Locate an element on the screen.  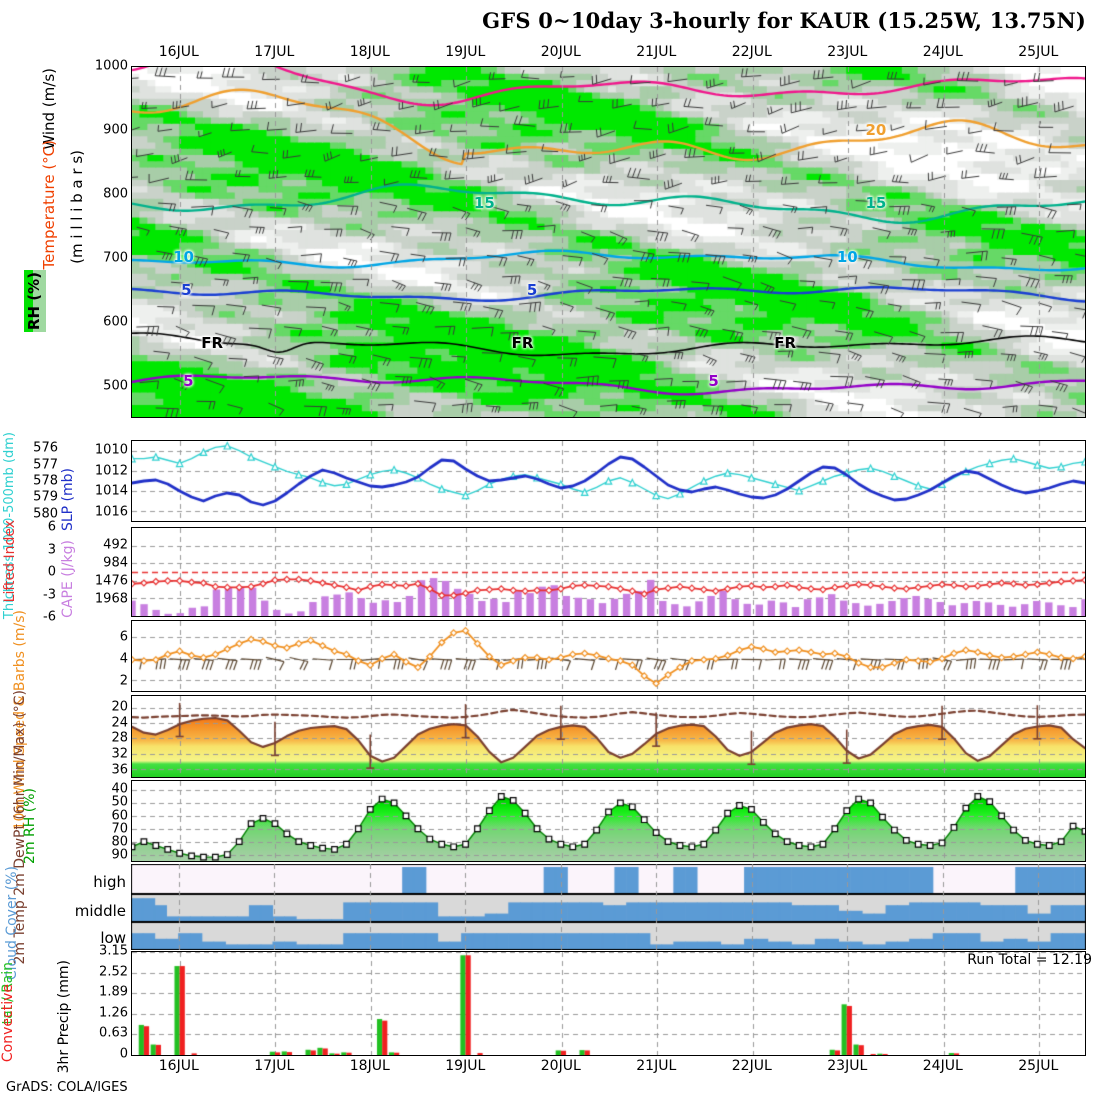
li-ytick: 0 is located at coordinates (51, 572).